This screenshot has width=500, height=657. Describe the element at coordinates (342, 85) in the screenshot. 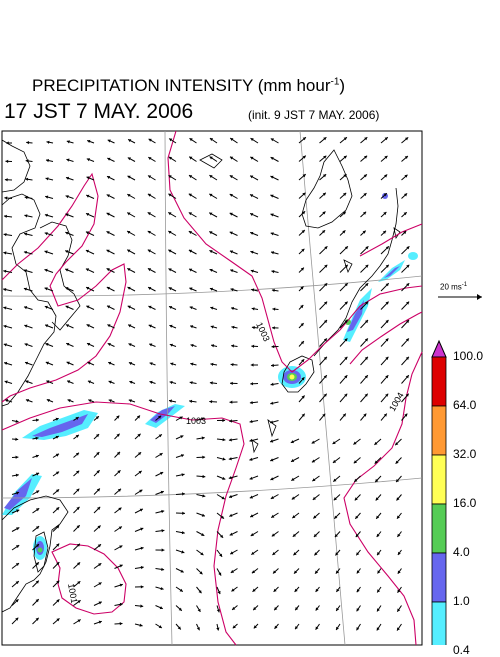

I see `title-close: )` at that location.